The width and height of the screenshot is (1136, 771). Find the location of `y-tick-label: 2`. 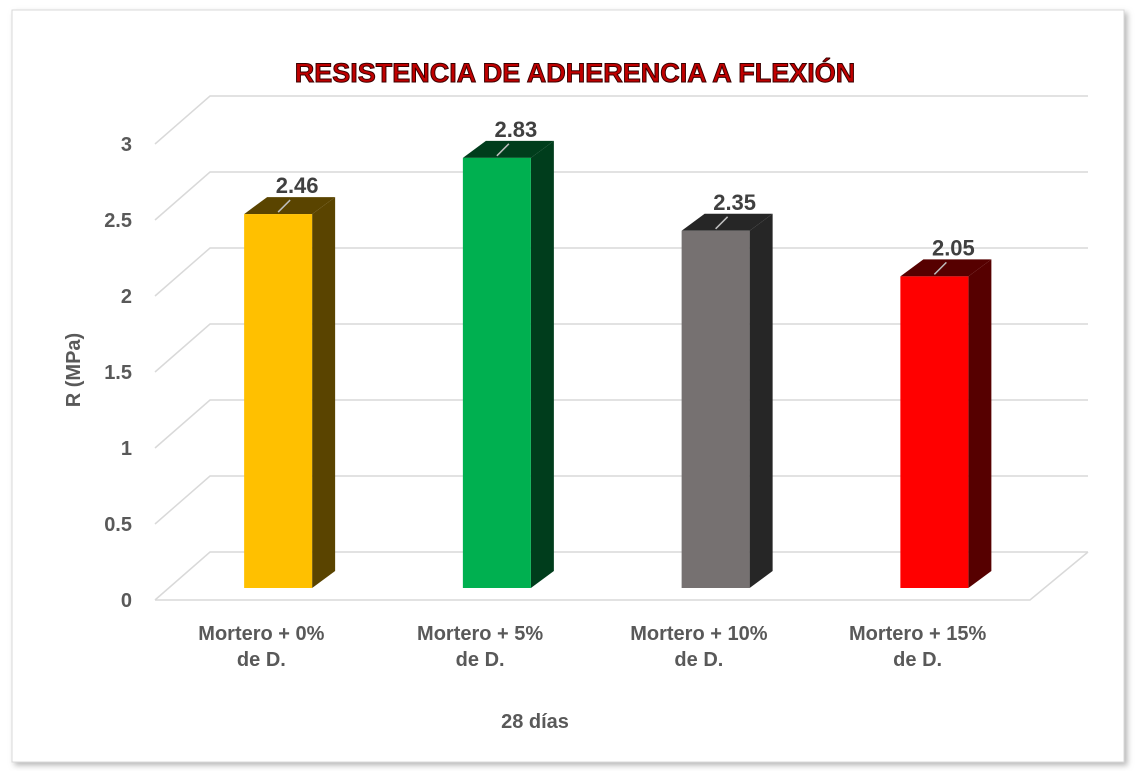

y-tick-label: 2 is located at coordinates (126, 297).